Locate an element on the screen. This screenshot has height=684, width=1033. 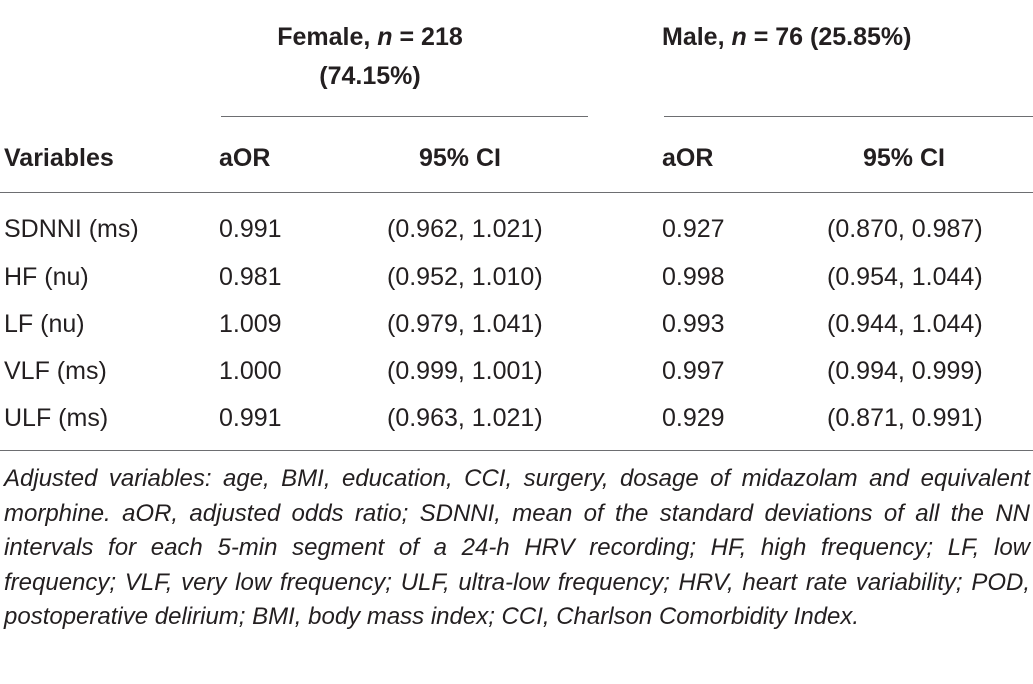
female-group-percent: (74.15%) is located at coordinates (370, 76).